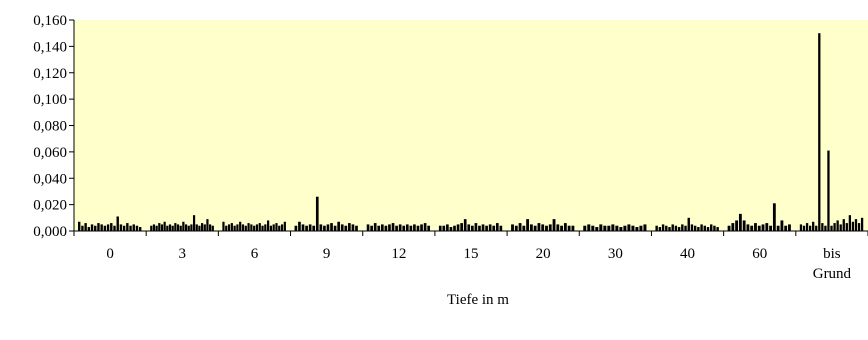  Describe the element at coordinates (687, 254) in the screenshot. I see `x-tick-label: 40` at that location.